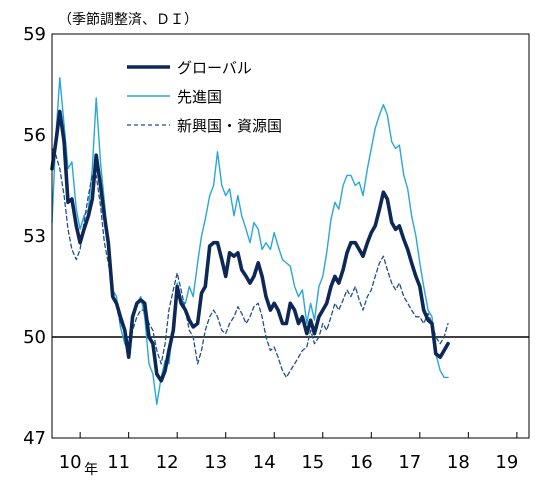  What do you see at coordinates (458, 462) in the screenshot?
I see `x-tick-label: 18` at bounding box center [458, 462].